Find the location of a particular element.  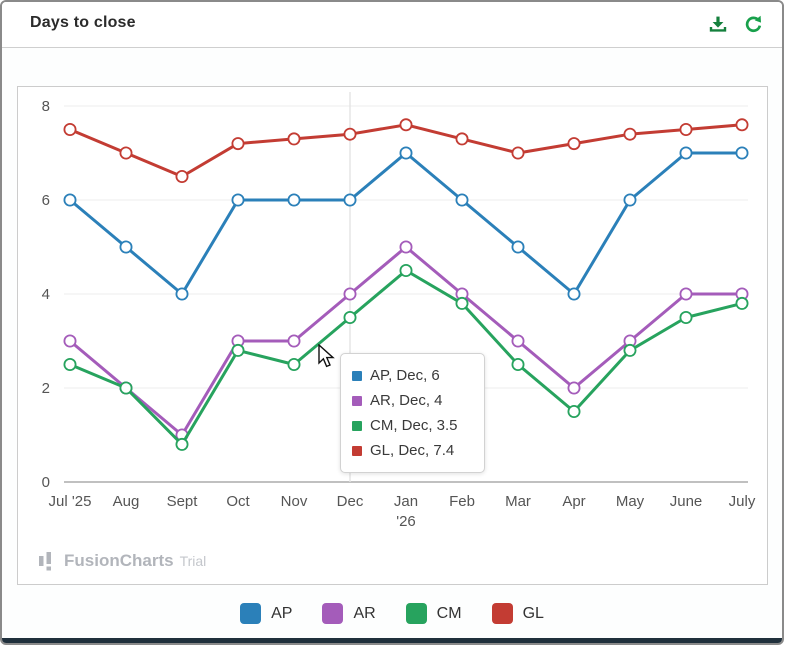

watermark-brand: FusionCharts is located at coordinates (119, 560).